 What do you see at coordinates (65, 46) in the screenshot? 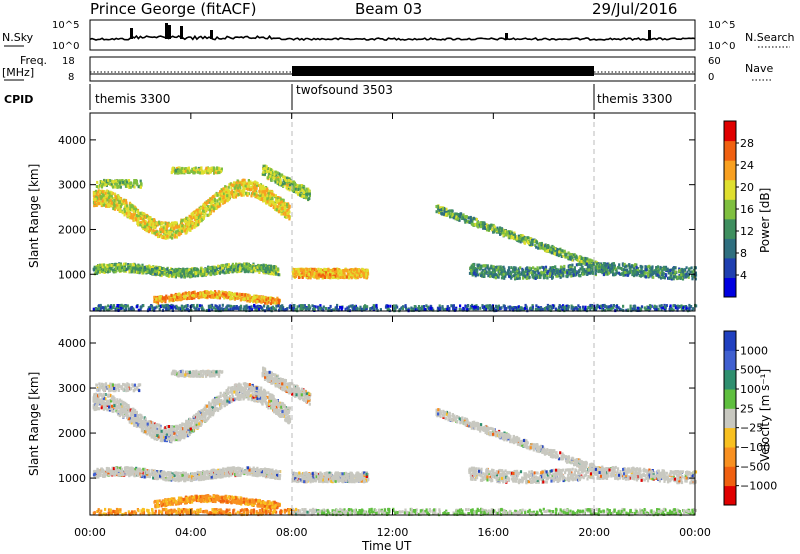
I see `nsky-tick-bottom: 10^0` at bounding box center [65, 46].